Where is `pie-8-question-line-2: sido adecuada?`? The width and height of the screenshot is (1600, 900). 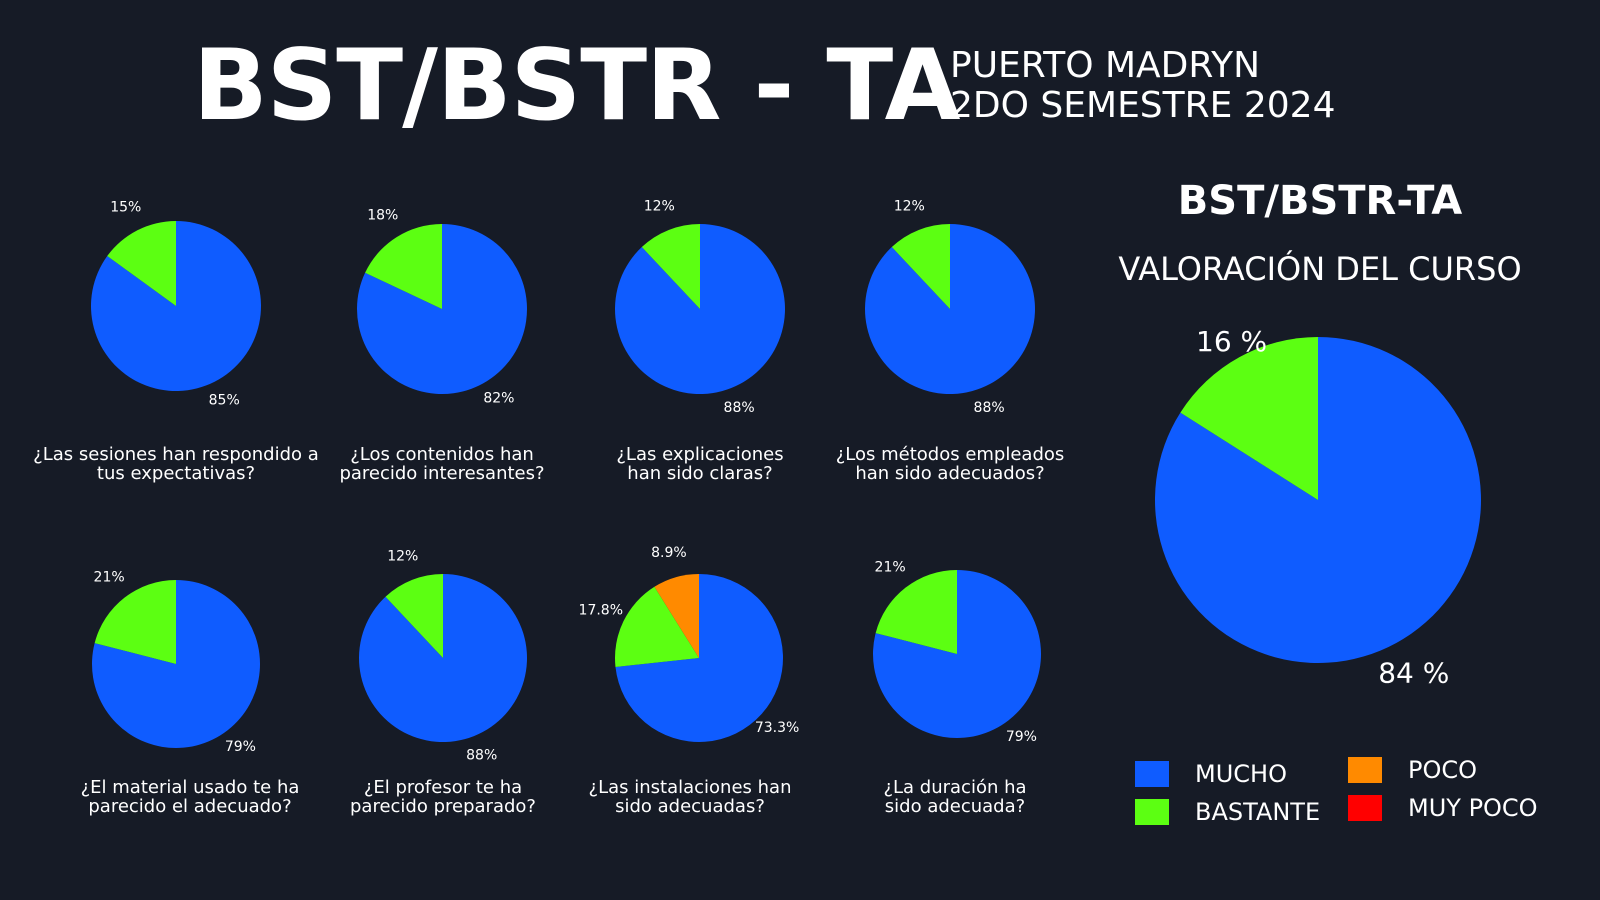 pie-8-question-line-2: sido adecuada? is located at coordinates (955, 806).